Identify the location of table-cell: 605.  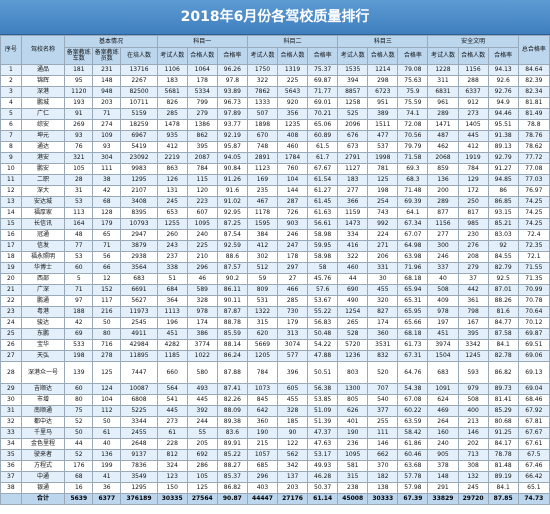
(292, 389).